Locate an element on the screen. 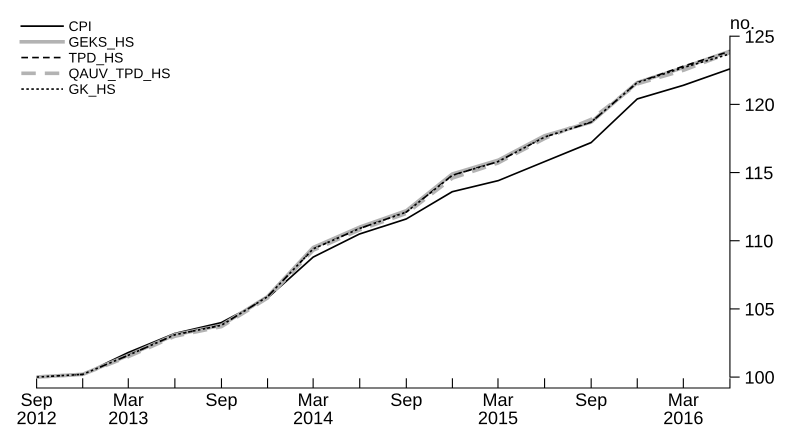 This screenshot has height=447, width=796. y-tick-label: 120 is located at coordinates (760, 105).